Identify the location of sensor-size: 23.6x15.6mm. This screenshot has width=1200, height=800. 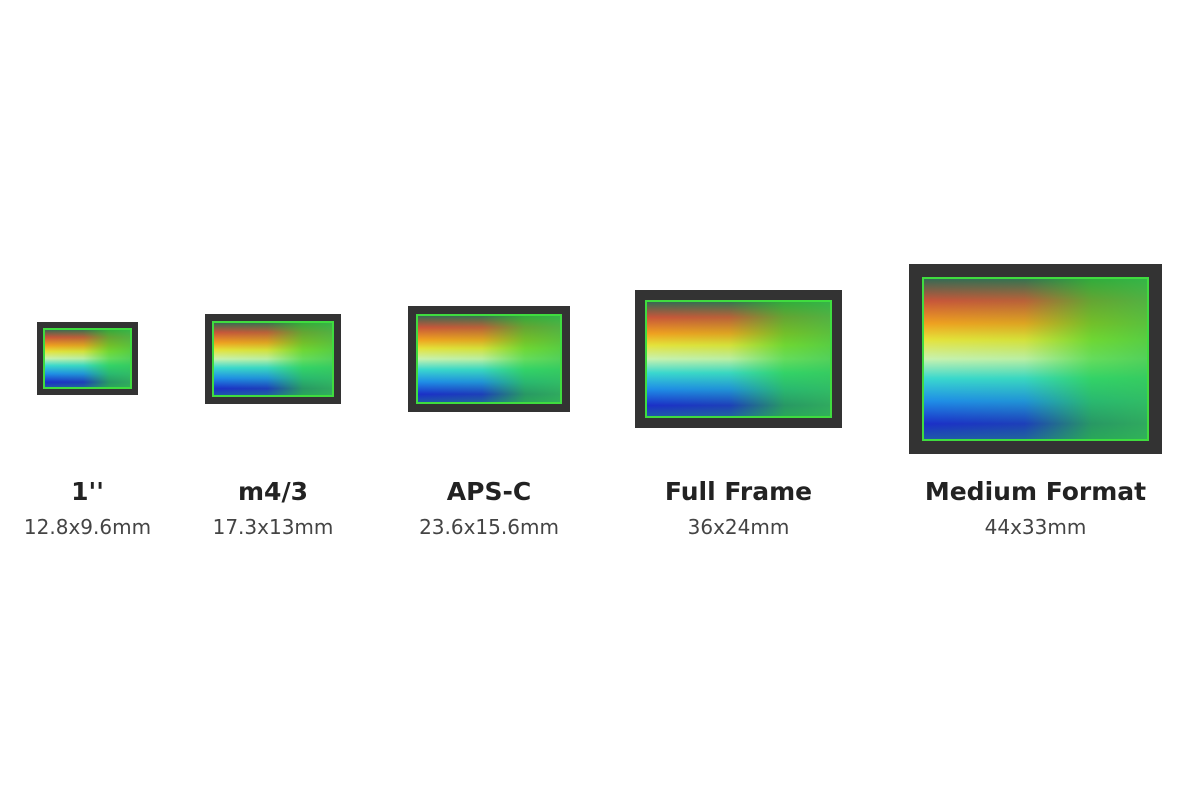
(489, 527).